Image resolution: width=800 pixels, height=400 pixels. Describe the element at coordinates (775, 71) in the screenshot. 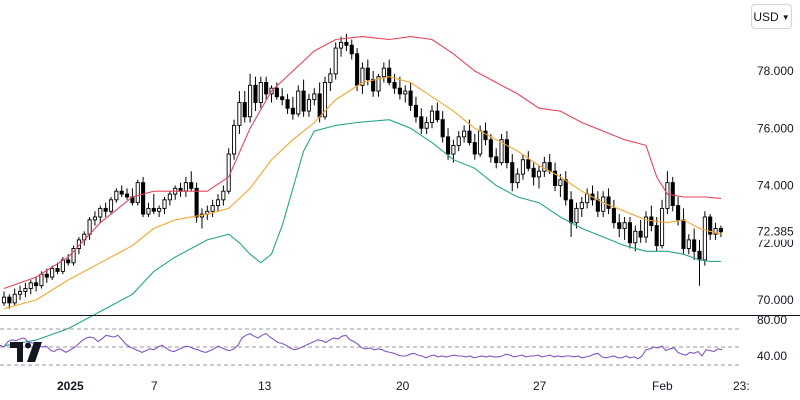

I see `price-axis-label: 78.000` at that location.